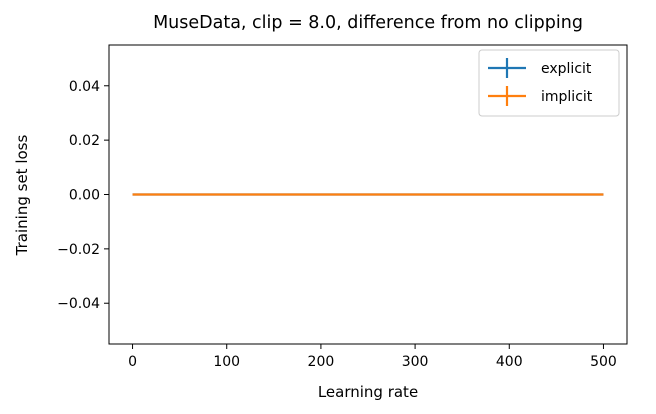 The image size is (656, 414). I want to click on x-tick-label: 300, so click(415, 362).